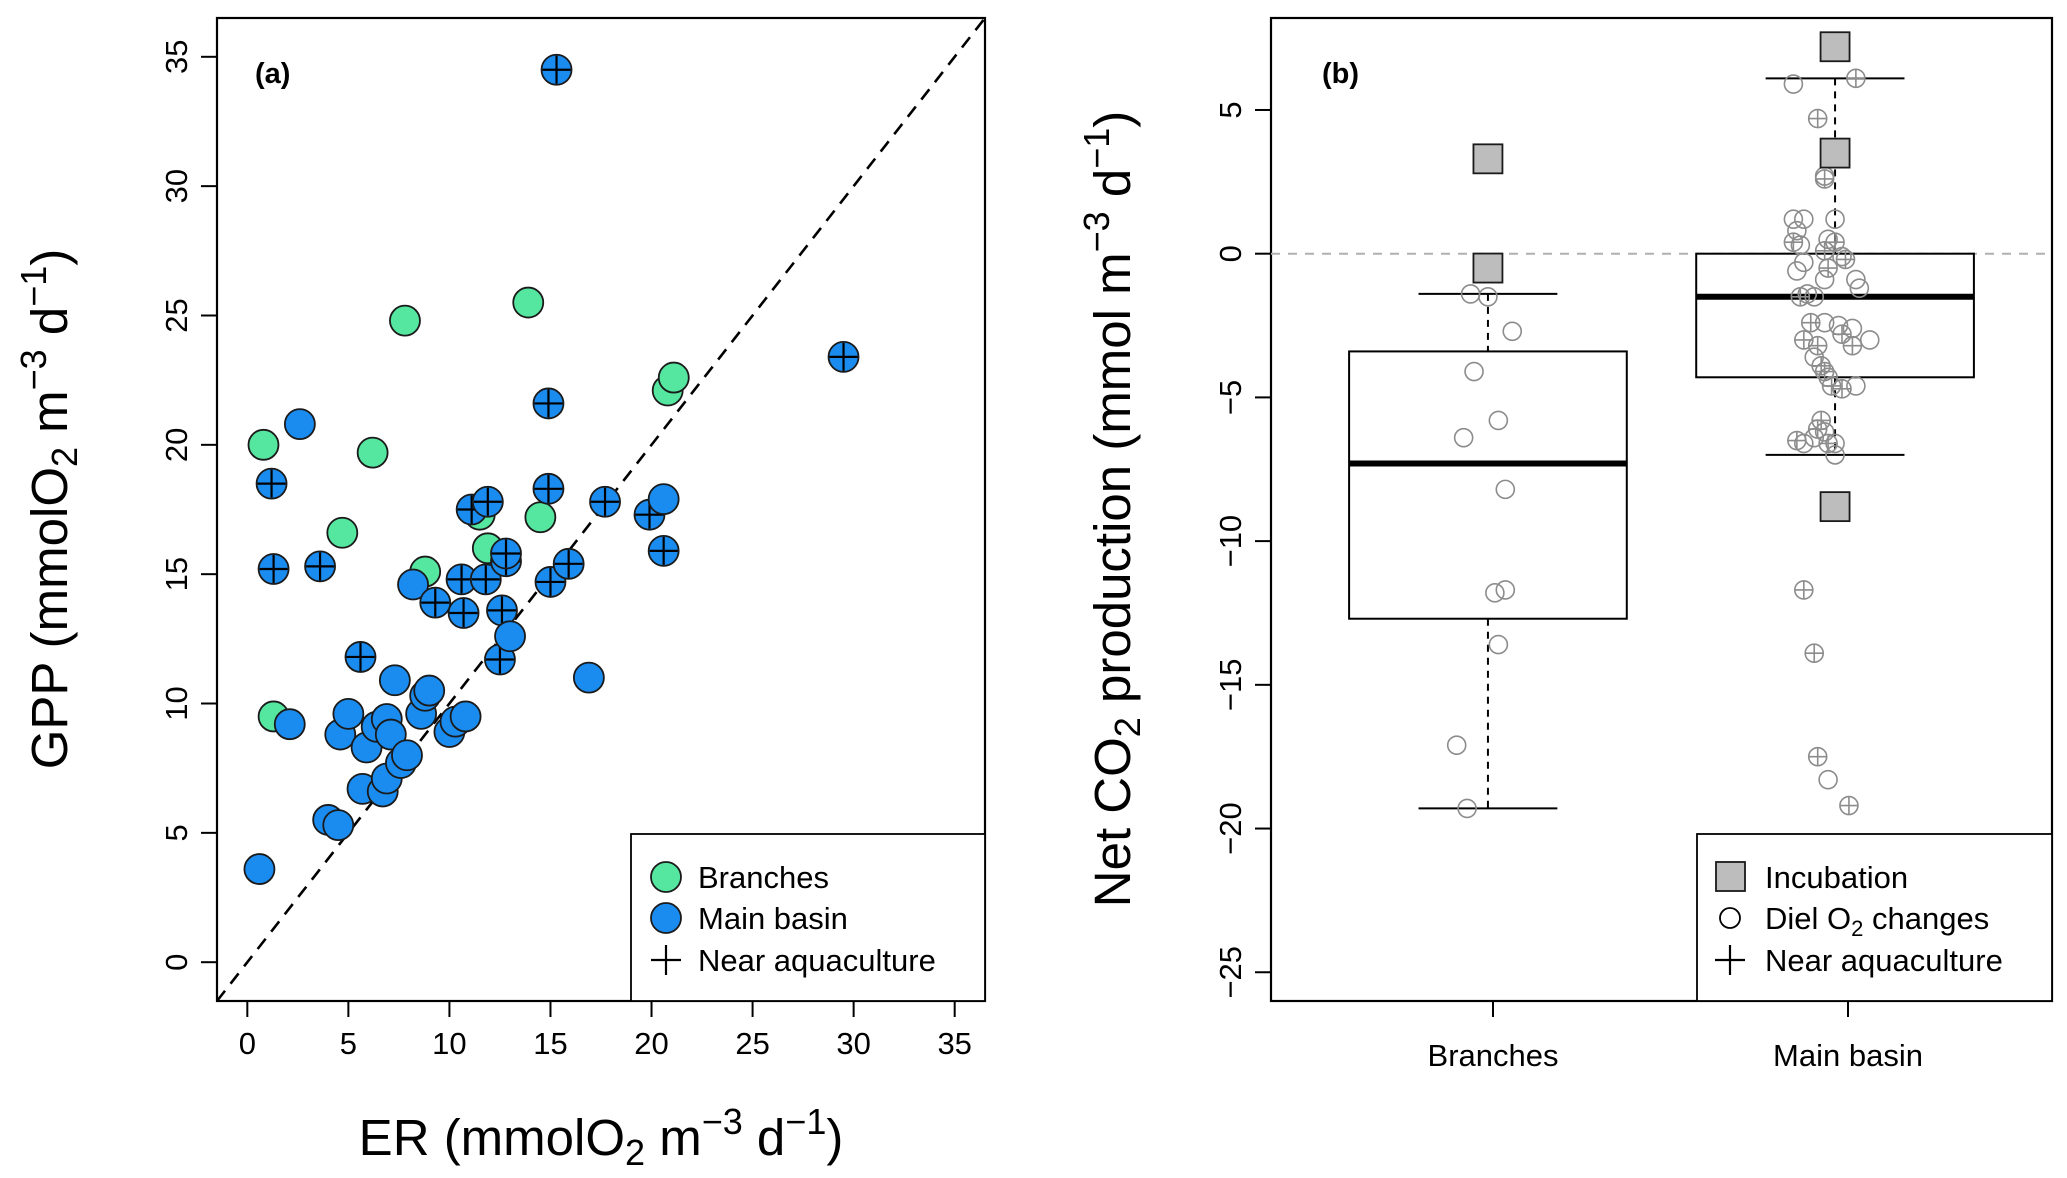  Describe the element at coordinates (817, 960) in the screenshot. I see `legend-near-aquaculture-label: Near aquaculture` at that location.